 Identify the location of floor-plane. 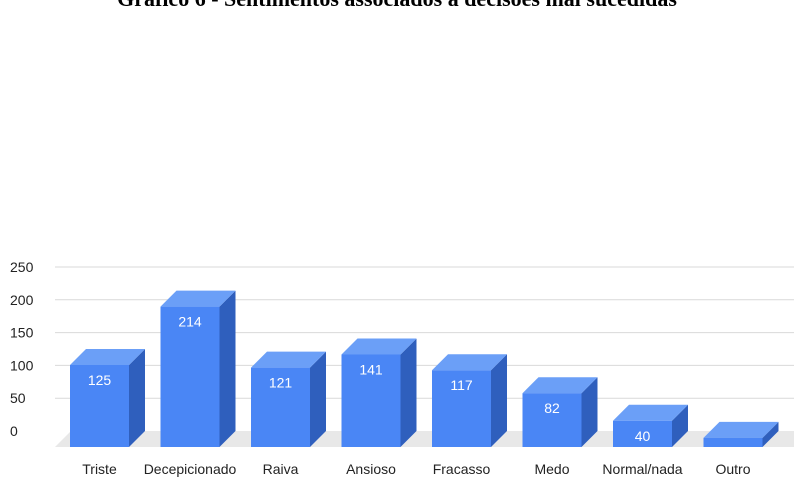
(424, 439).